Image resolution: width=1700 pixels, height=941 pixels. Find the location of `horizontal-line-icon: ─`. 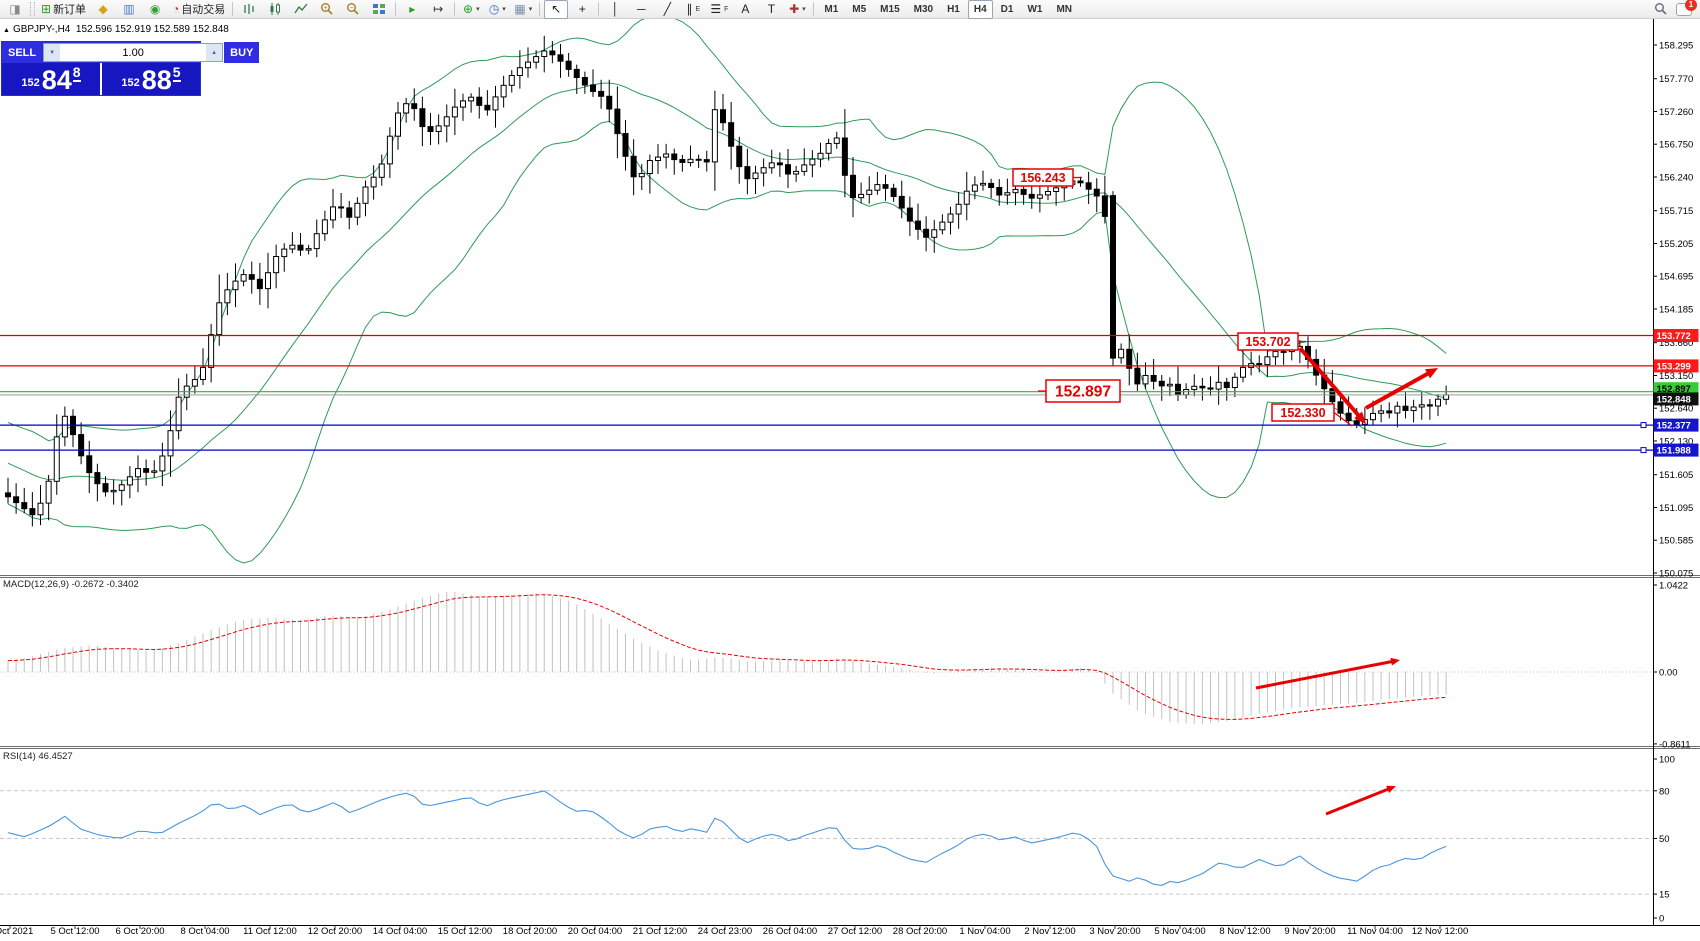

horizontal-line-icon: ─ is located at coordinates (641, 9).